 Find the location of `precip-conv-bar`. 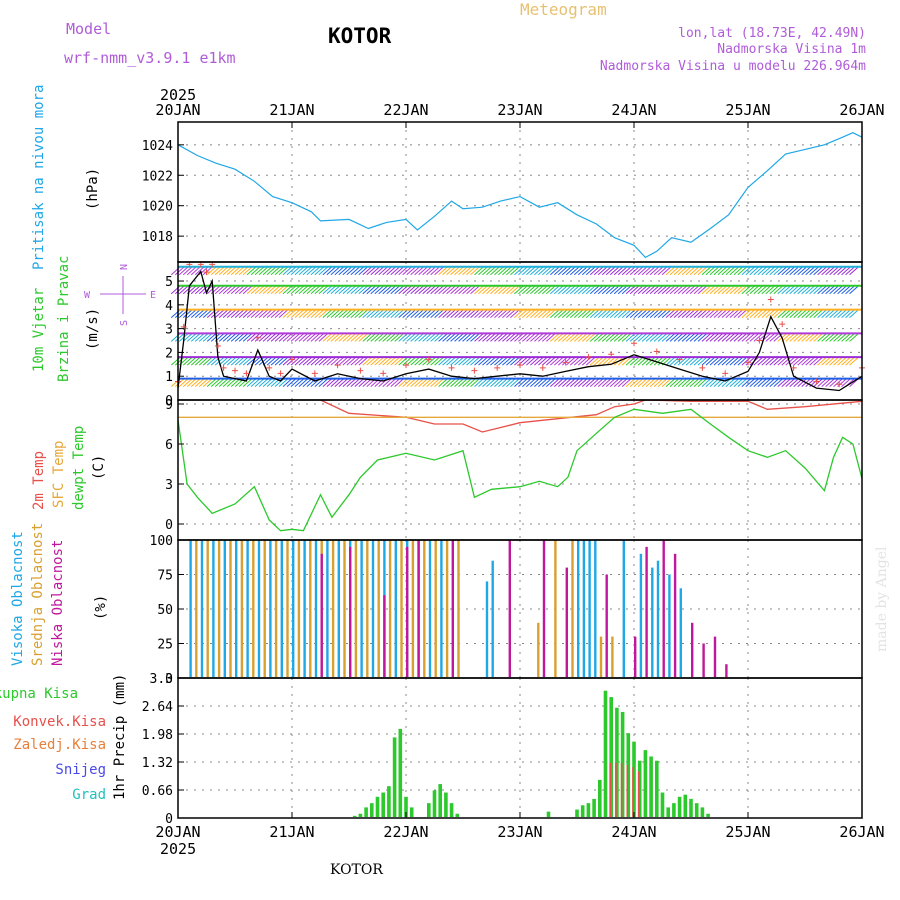

precip-conv-bar is located at coordinates (638, 794).